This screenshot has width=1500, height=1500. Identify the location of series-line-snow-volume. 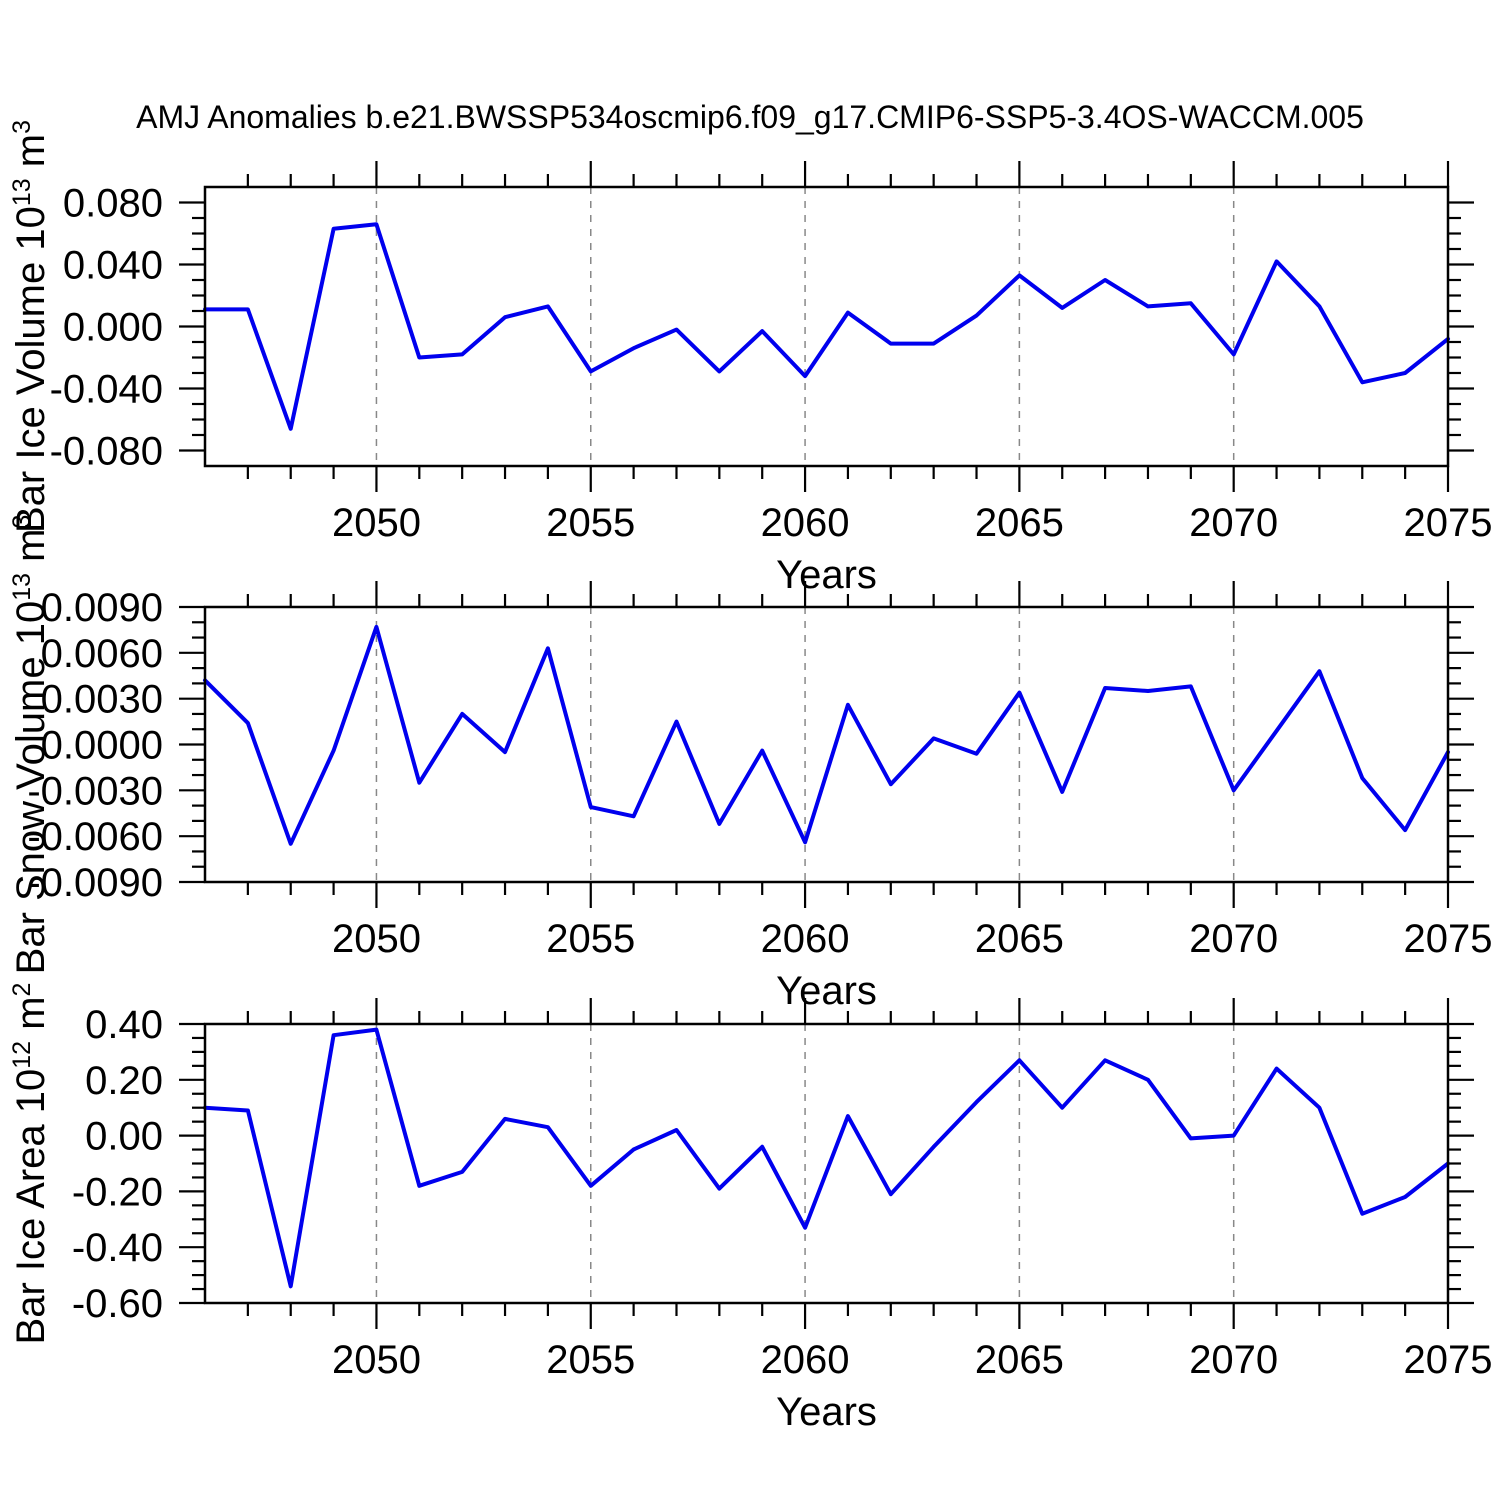
(826, 735).